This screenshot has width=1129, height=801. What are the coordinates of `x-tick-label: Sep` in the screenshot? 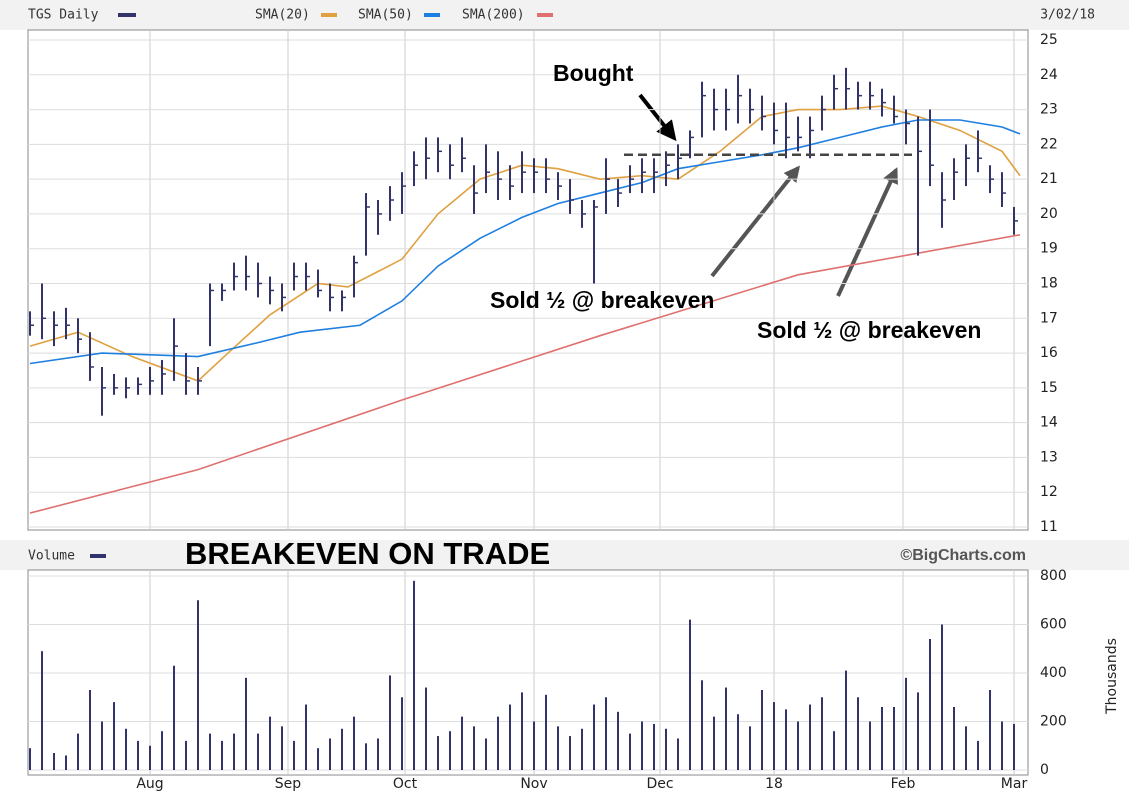 It's located at (288, 784).